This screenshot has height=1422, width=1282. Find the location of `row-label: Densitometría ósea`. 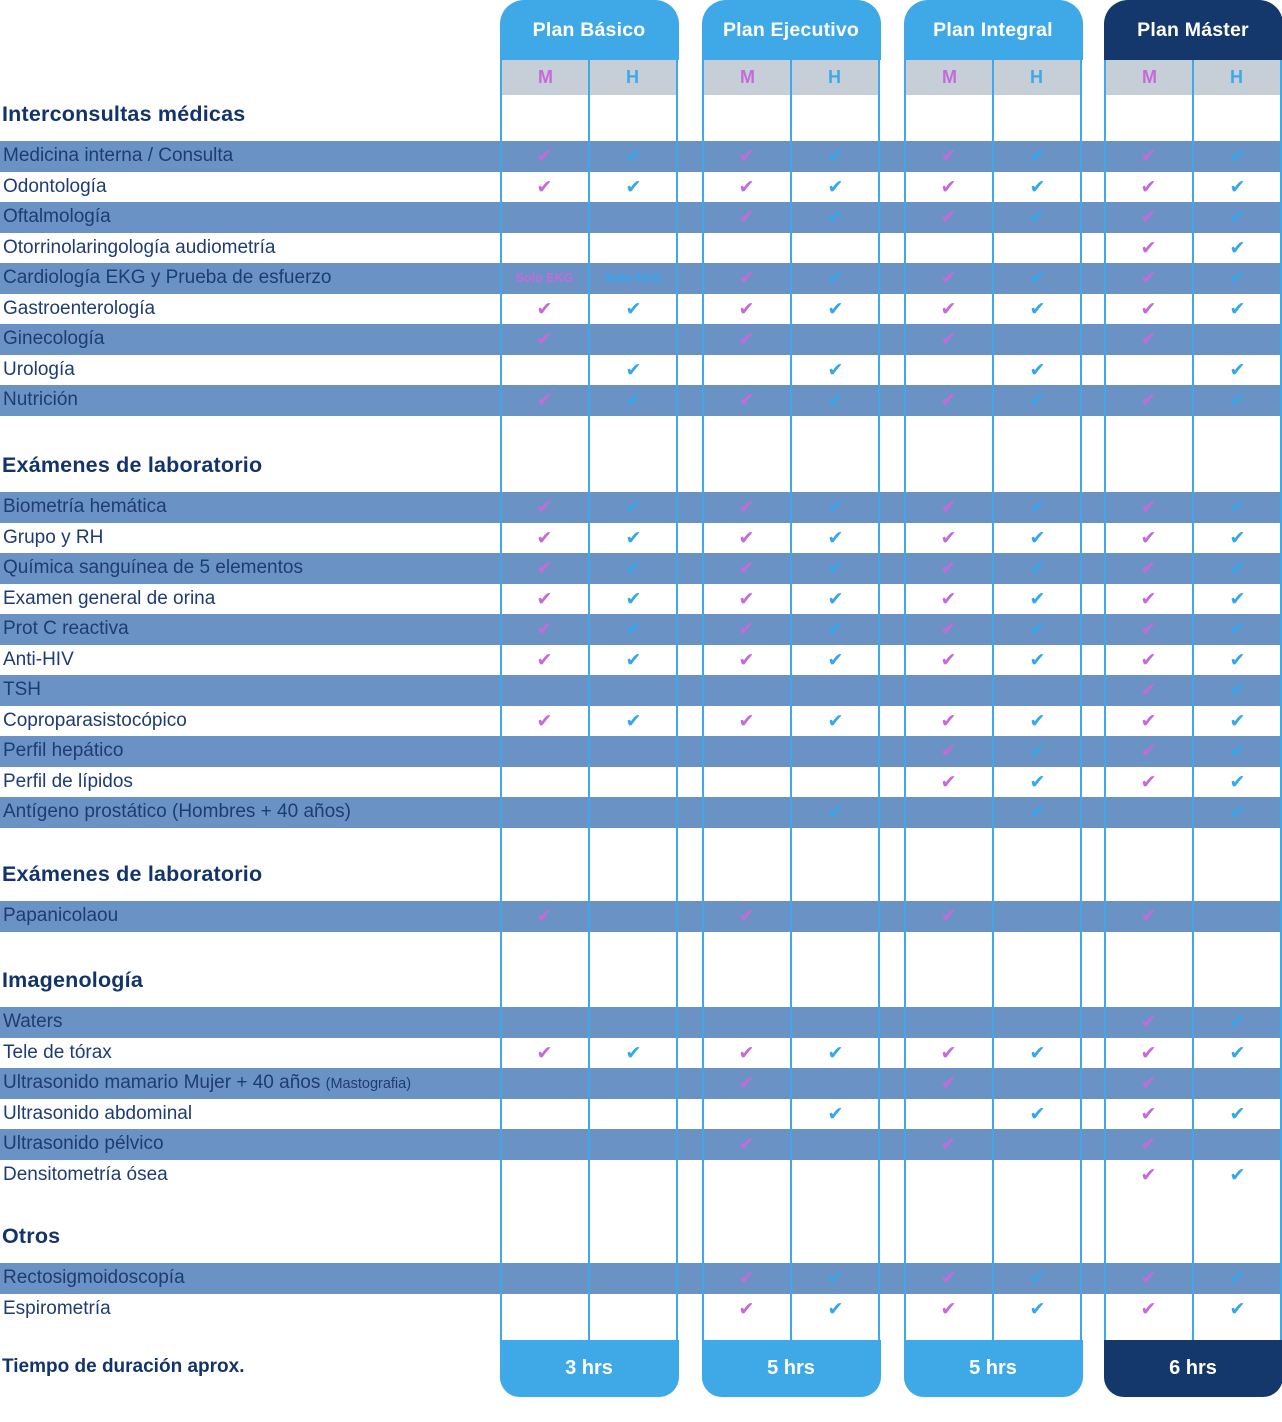

row-label: Densitometría ósea is located at coordinates (85, 1174).